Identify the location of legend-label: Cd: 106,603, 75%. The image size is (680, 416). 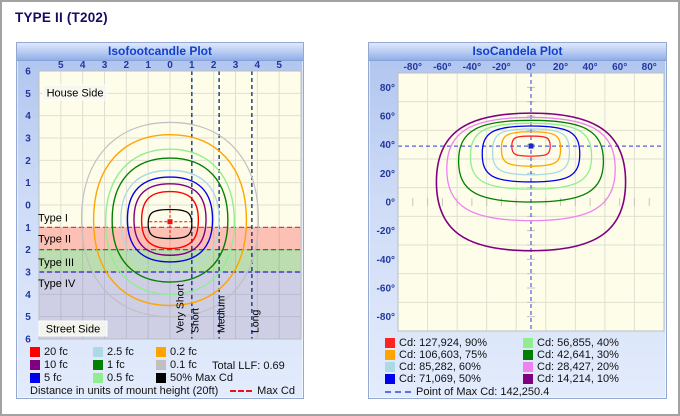
(443, 355).